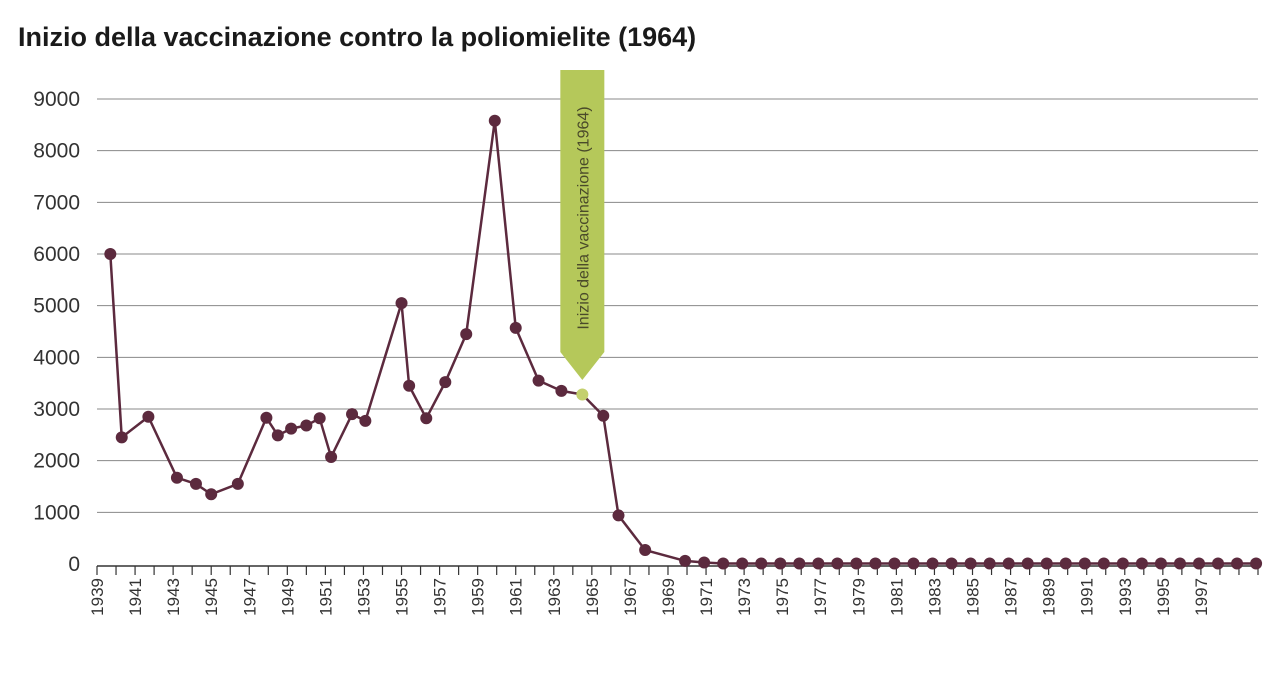 The image size is (1276, 685). Describe the element at coordinates (592, 597) in the screenshot. I see `x-tick-label: 1965` at that location.